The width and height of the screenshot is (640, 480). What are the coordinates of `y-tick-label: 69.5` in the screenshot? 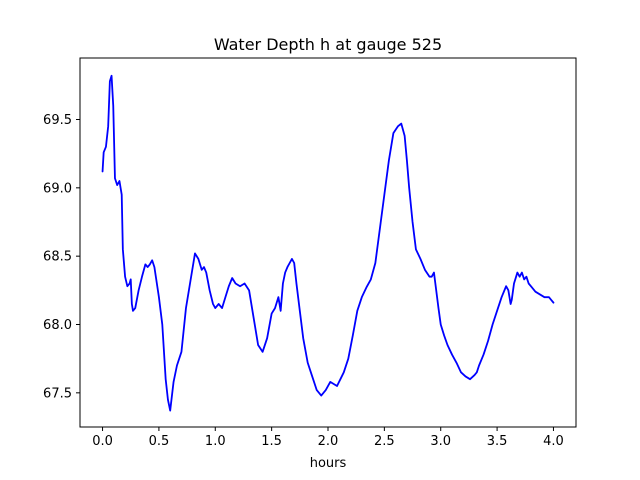 It's located at (57, 120).